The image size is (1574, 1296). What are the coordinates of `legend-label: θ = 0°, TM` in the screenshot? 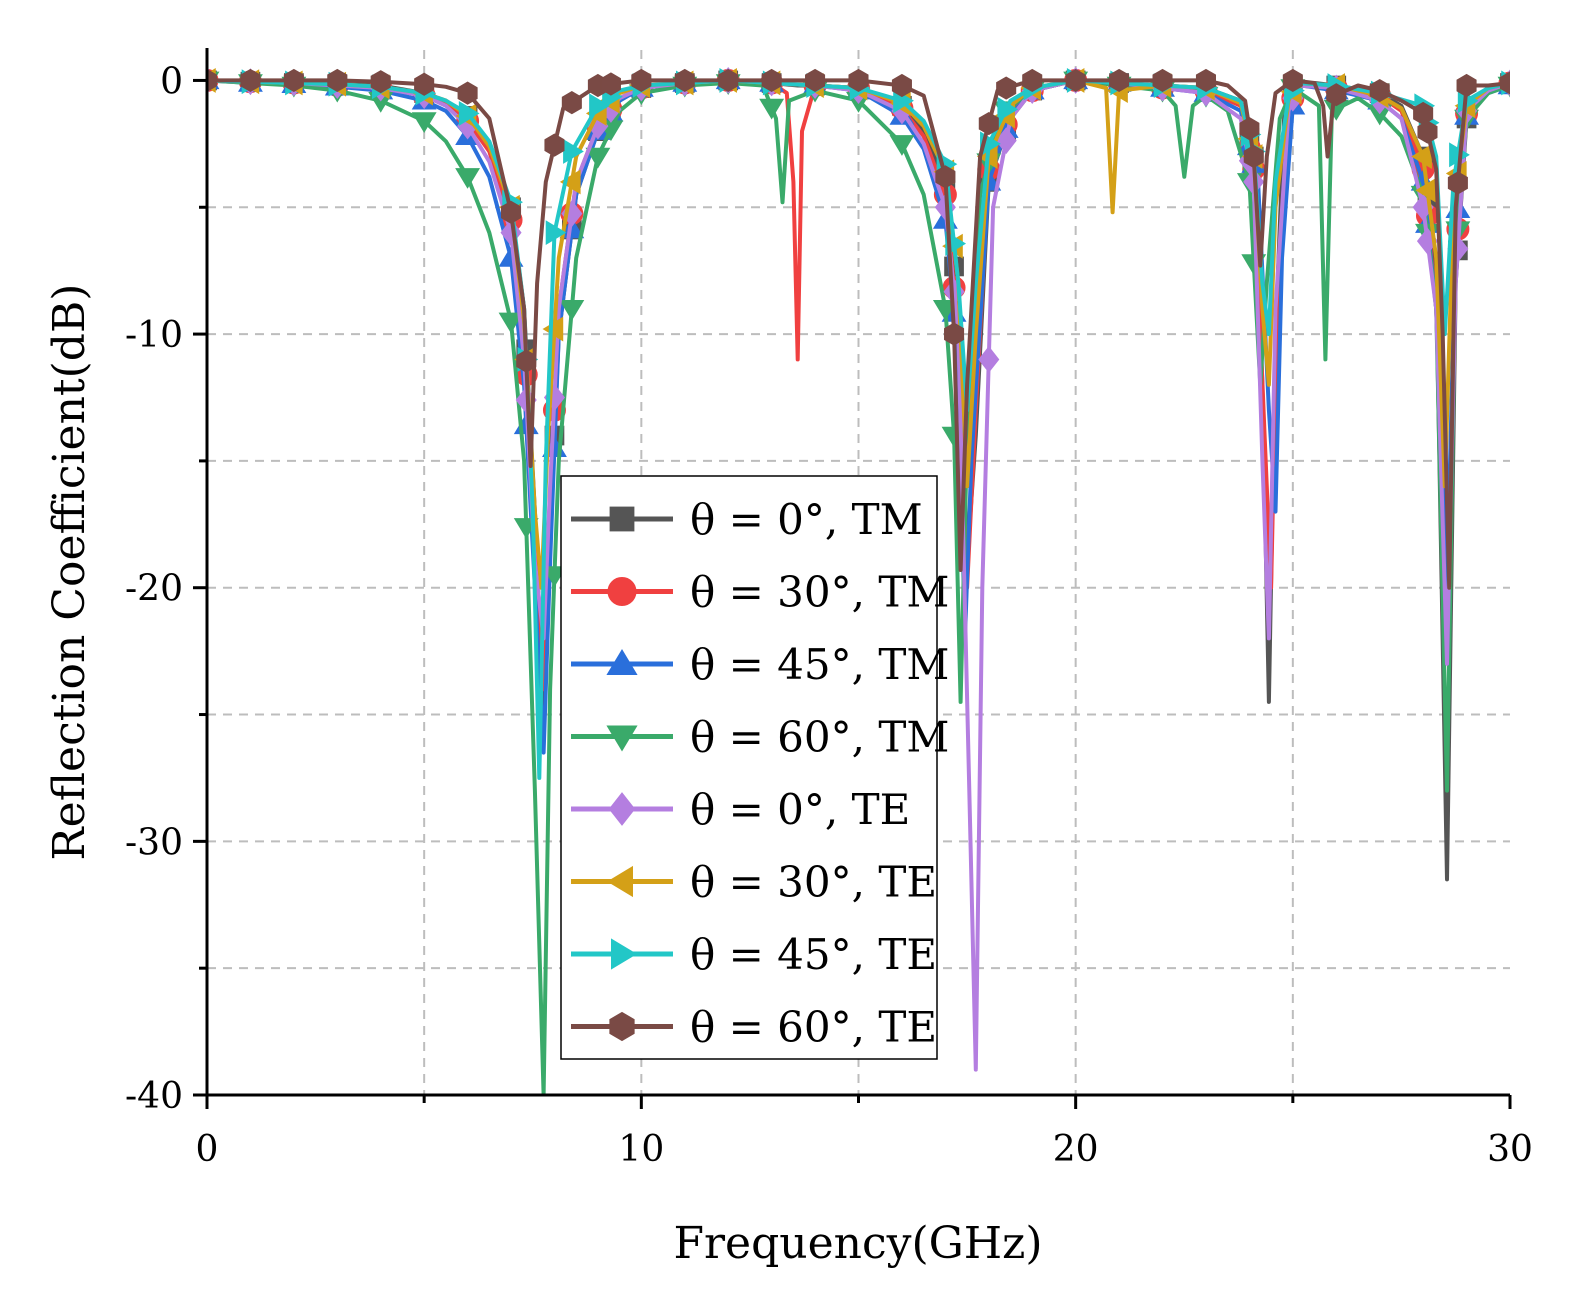 It's located at (806, 519).